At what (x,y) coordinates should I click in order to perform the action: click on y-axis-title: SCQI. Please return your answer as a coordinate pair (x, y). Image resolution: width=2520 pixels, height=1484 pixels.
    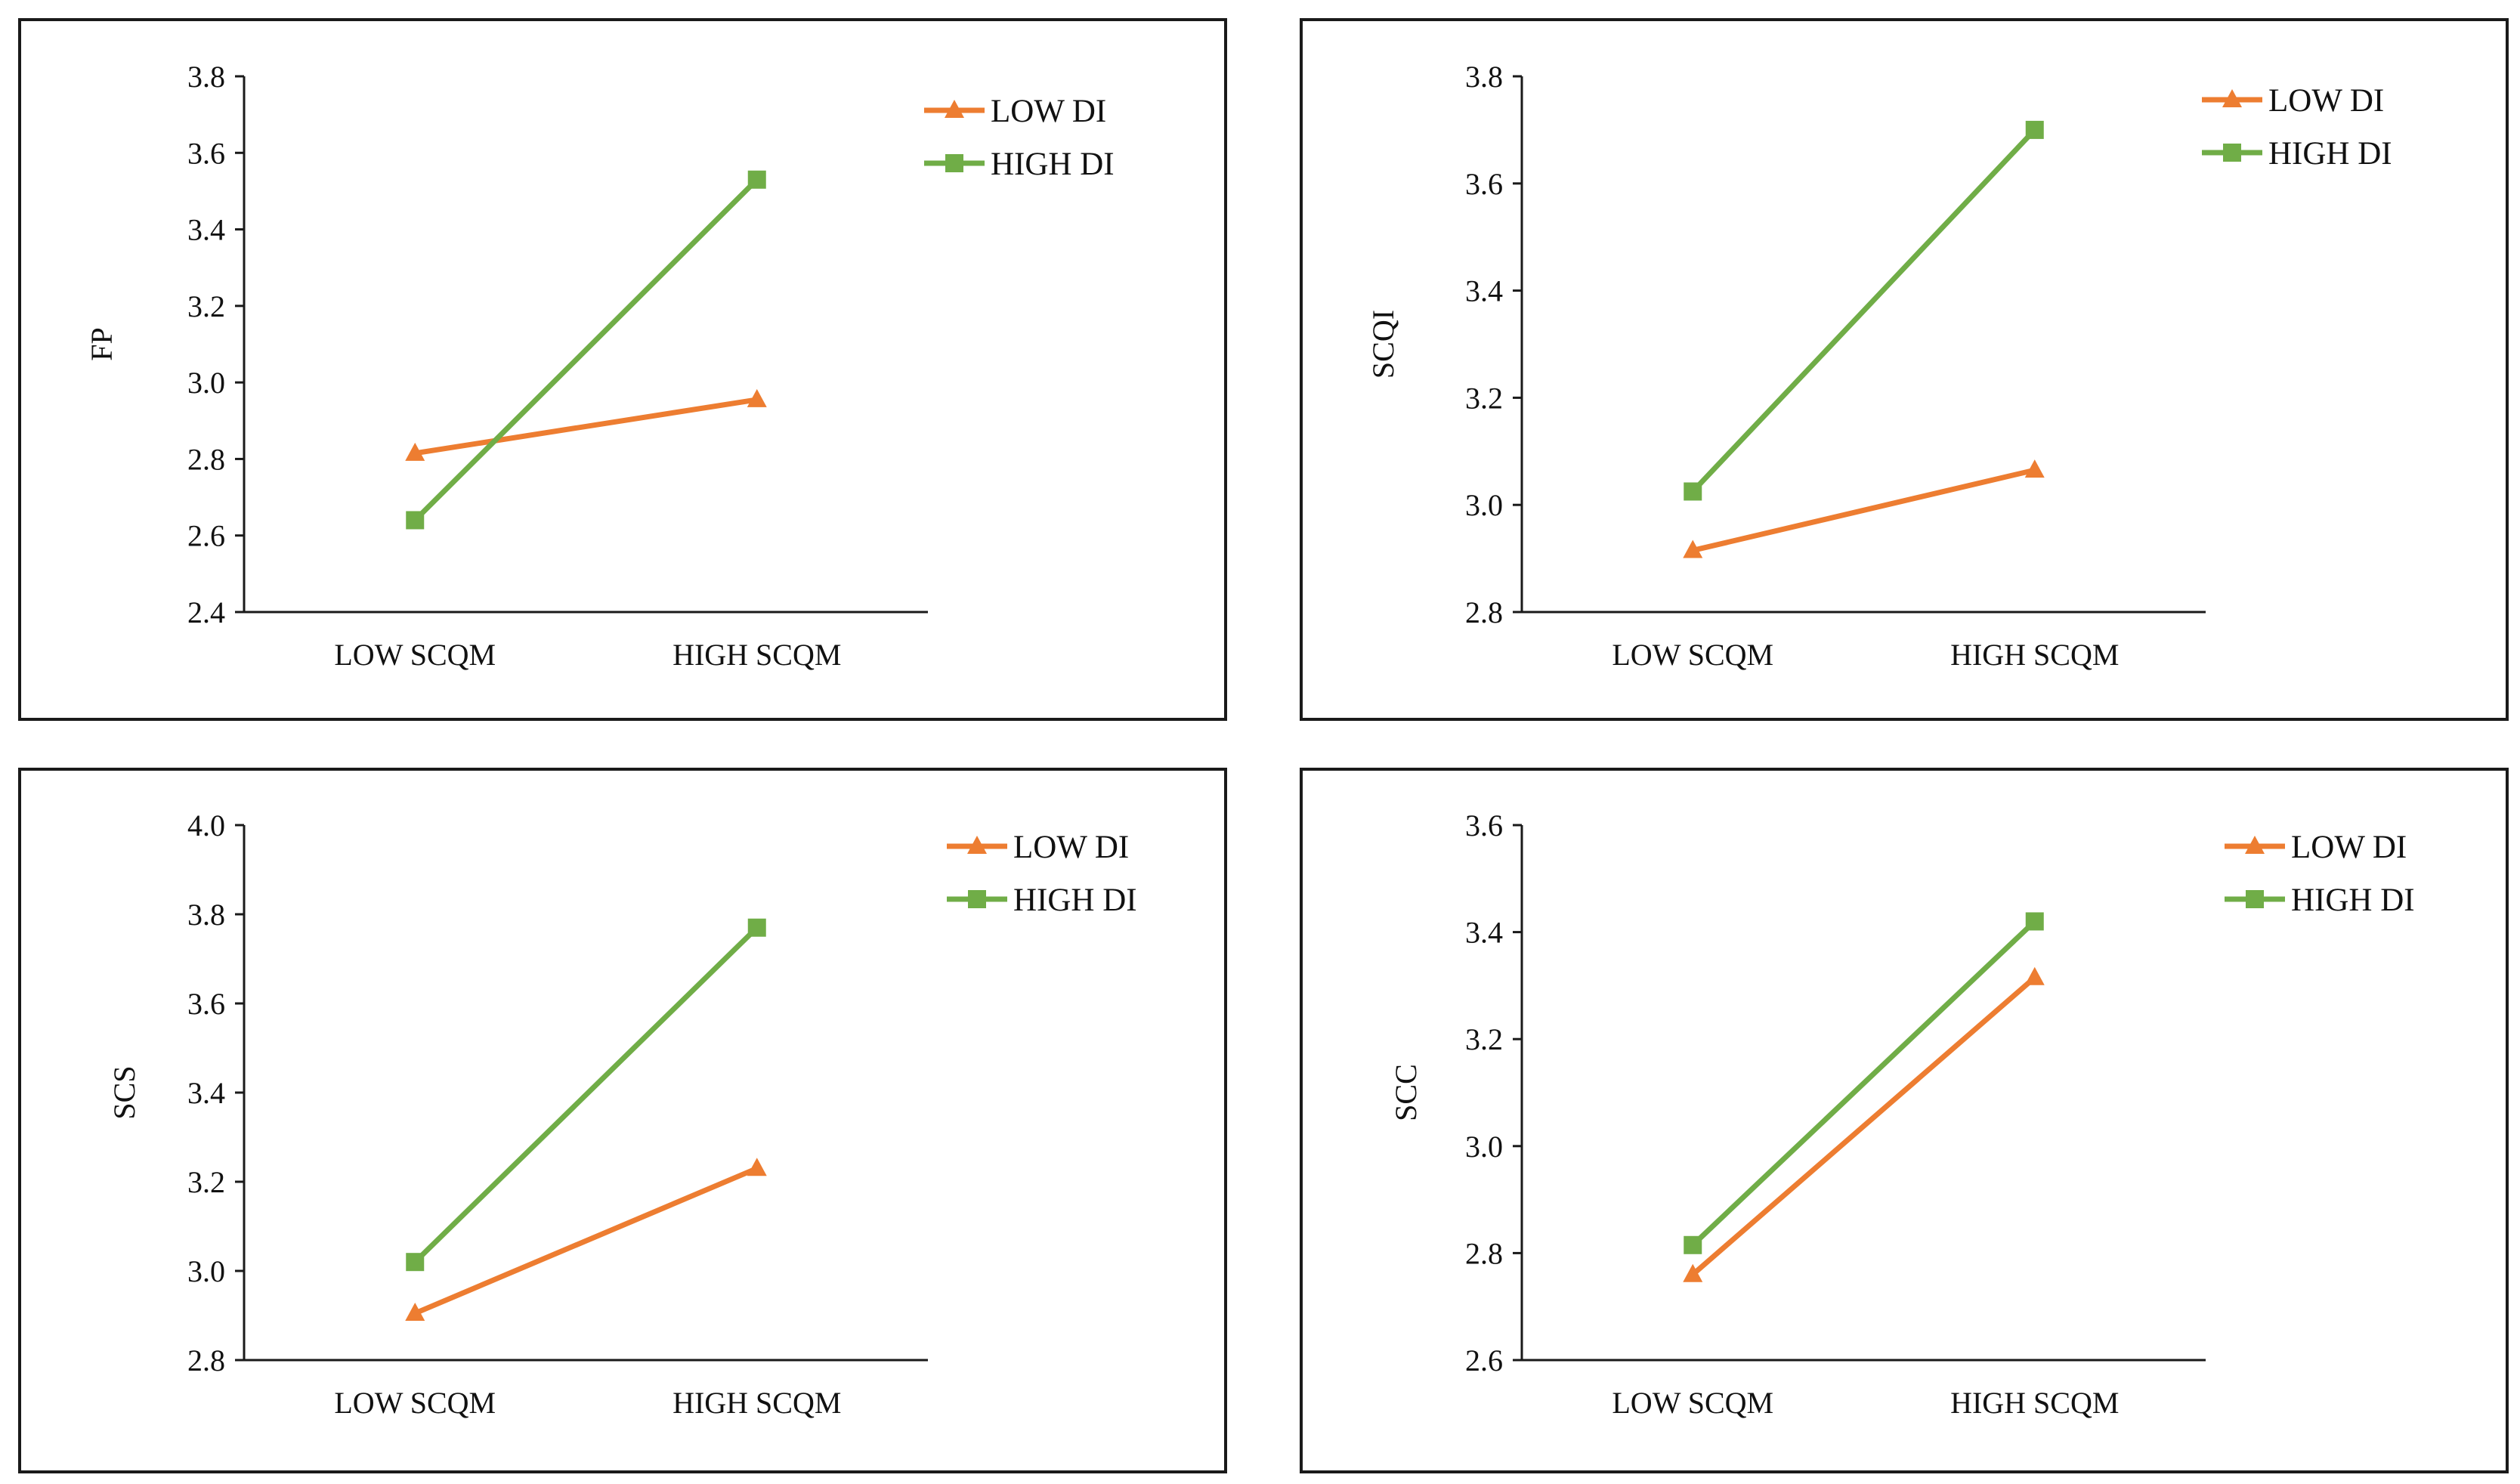
    Looking at the image, I should click on (1383, 344).